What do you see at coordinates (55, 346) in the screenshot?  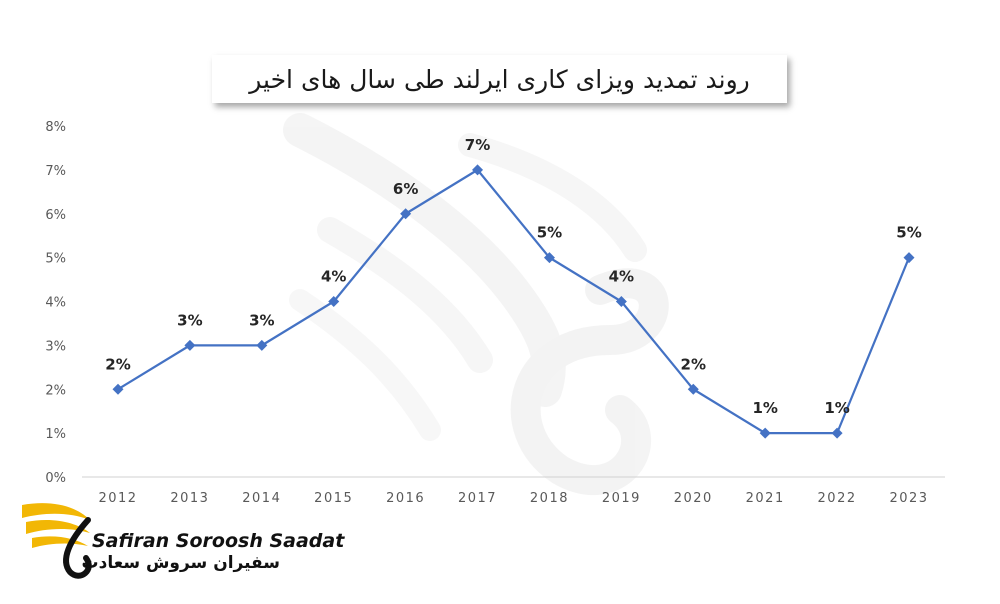 I see `y-tick-label: 3%` at bounding box center [55, 346].